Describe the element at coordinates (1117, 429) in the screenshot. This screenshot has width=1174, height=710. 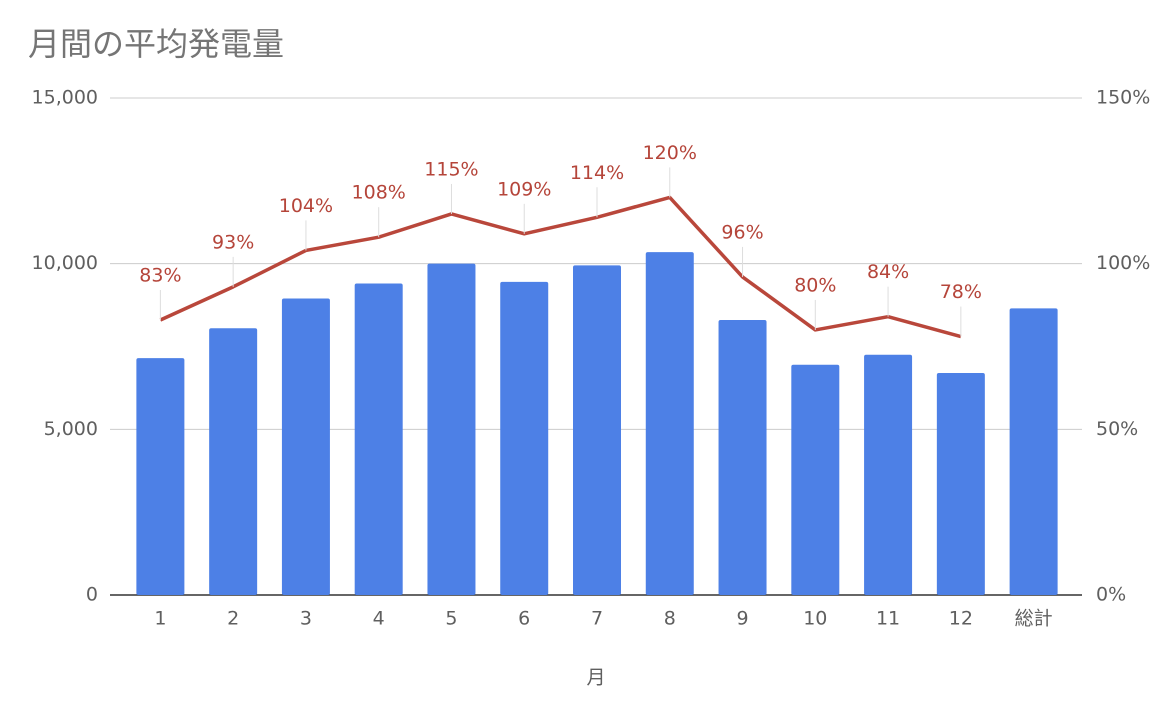
I see `y2-tick-label: 50%` at that location.